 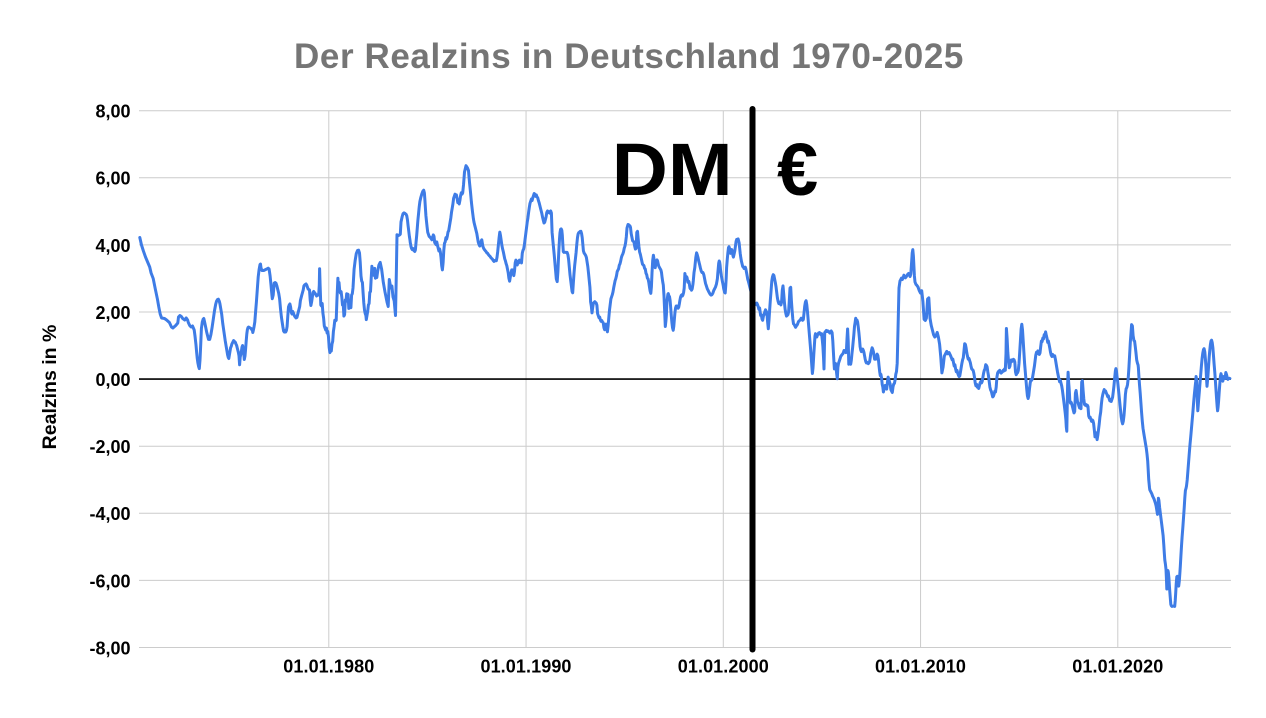 I want to click on svg-text: Realzins in %, so click(x=50, y=387).